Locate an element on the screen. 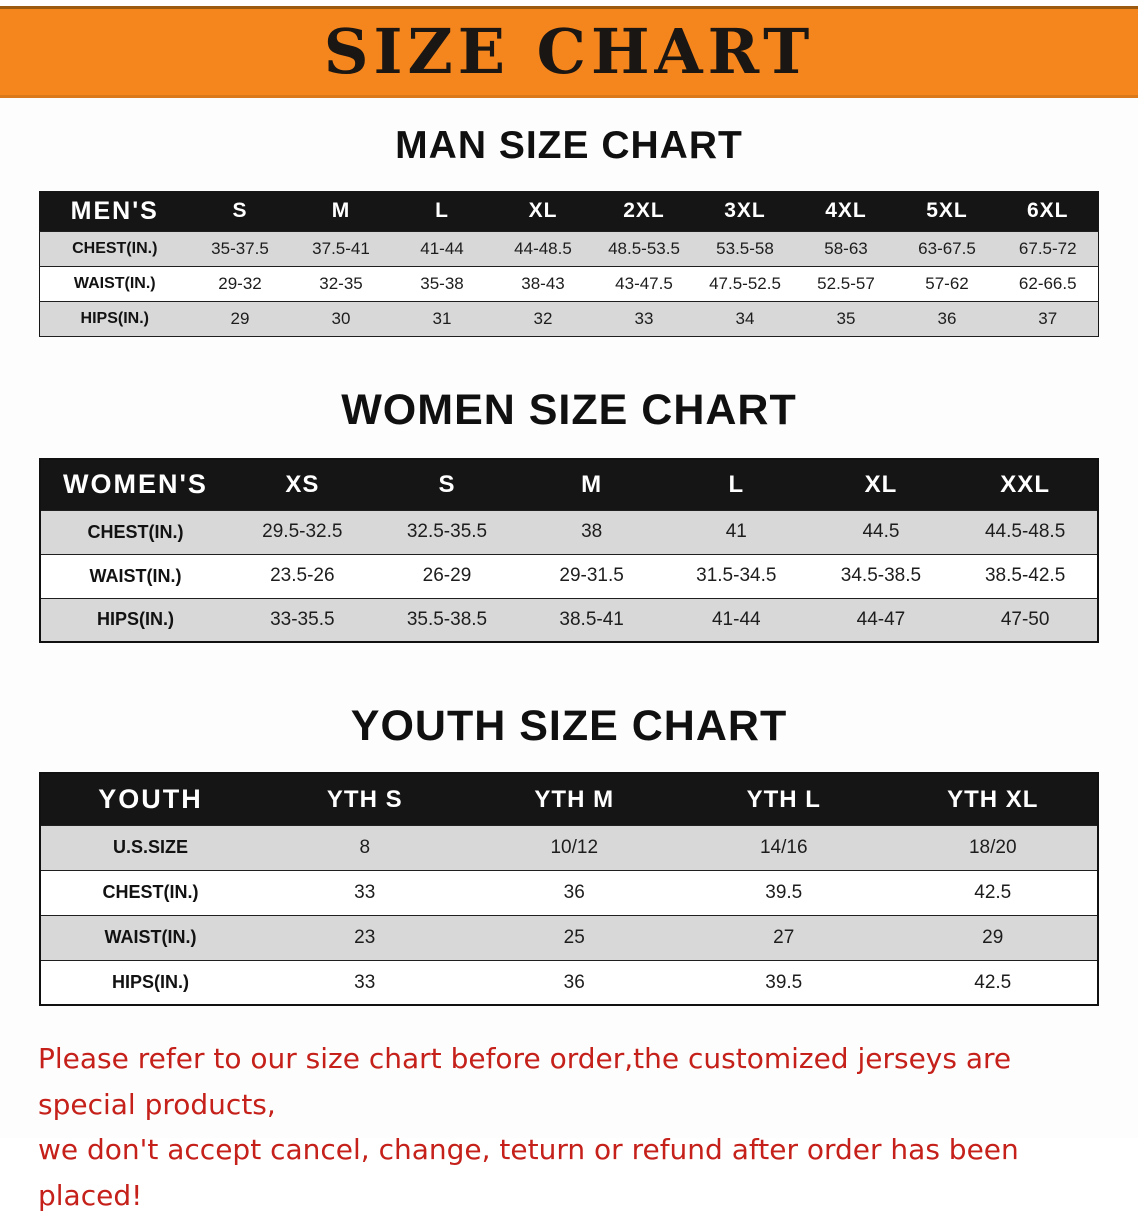 This screenshot has width=1138, height=1218. men-section-heading: MAN SIZE CHART is located at coordinates (569, 145).